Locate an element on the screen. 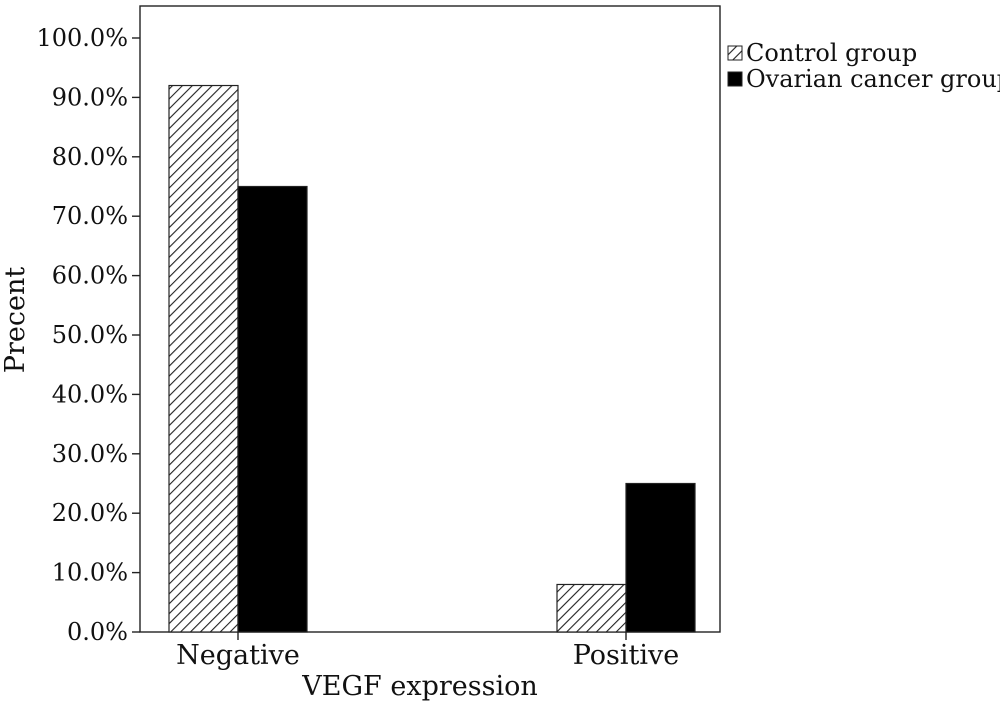 The width and height of the screenshot is (1000, 719). y-tick-label: 50.0% is located at coordinates (90, 335).